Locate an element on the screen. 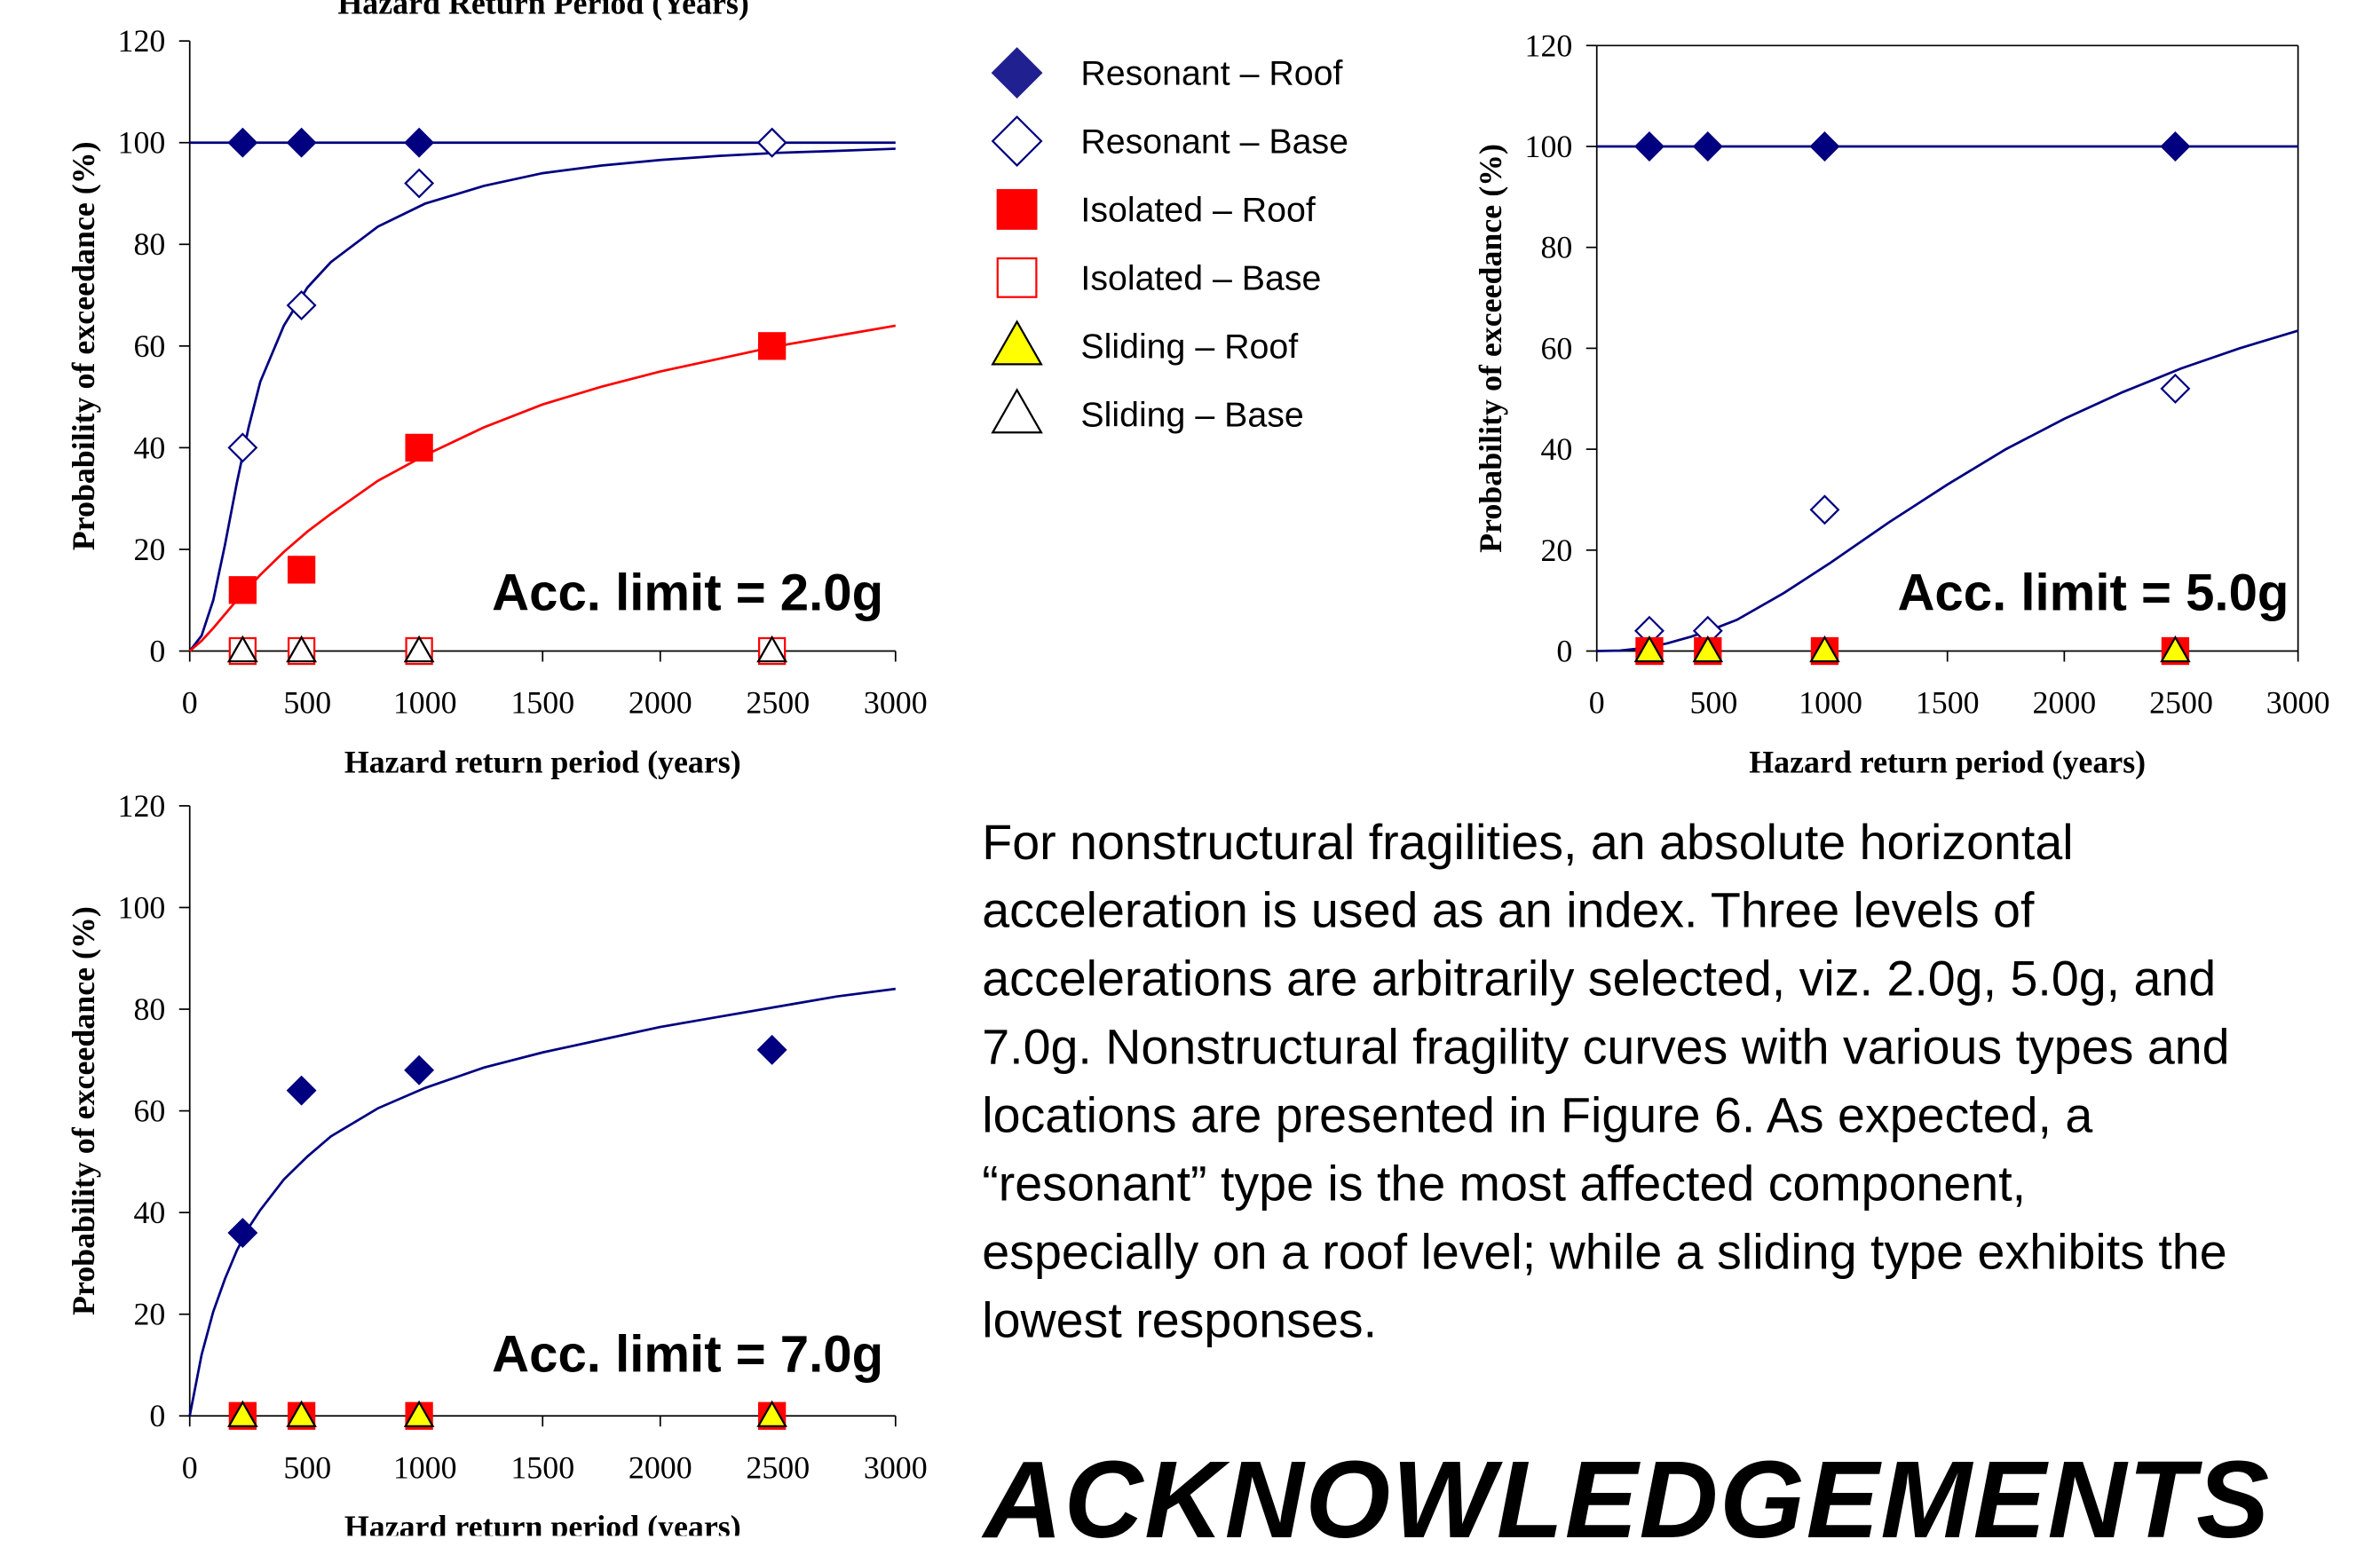  legend-item-sliding-roof: Sliding – Roof is located at coordinates (1144, 343).